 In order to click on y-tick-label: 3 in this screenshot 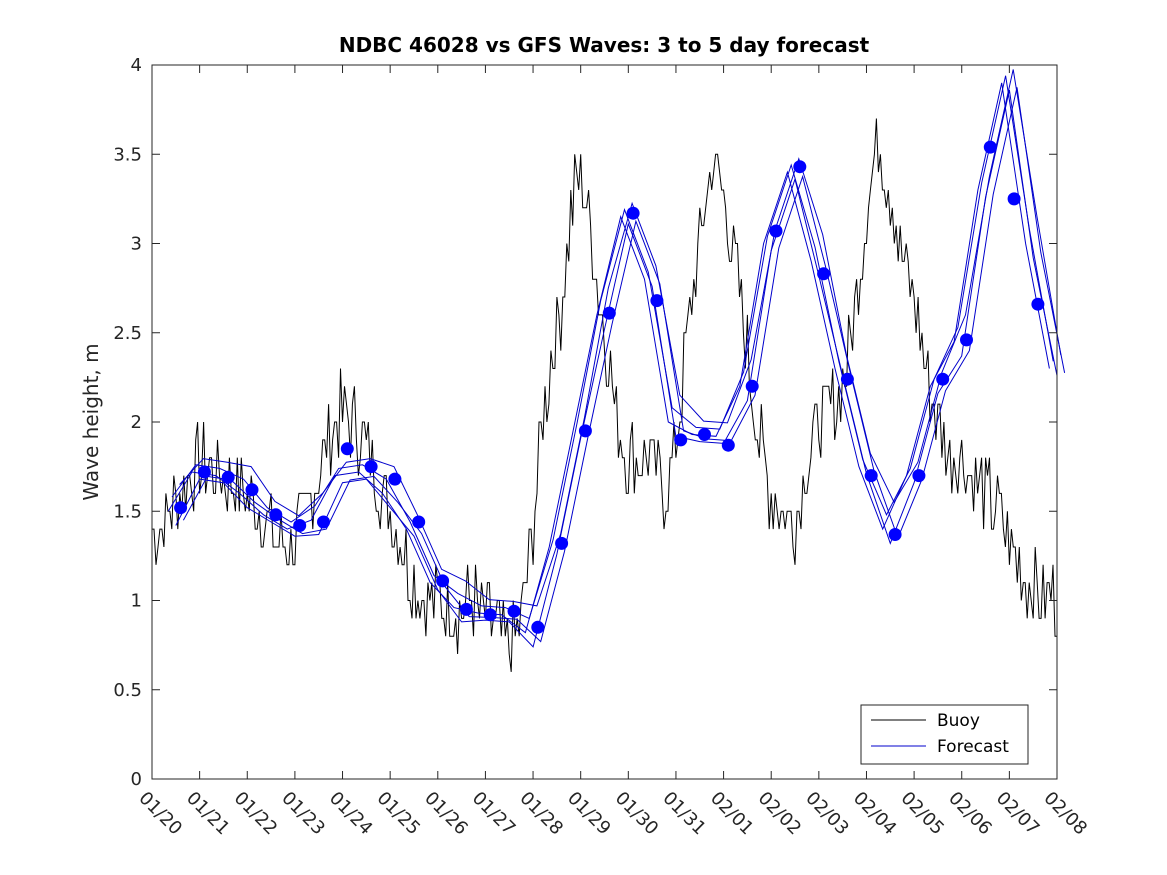, I will do `click(136, 244)`.